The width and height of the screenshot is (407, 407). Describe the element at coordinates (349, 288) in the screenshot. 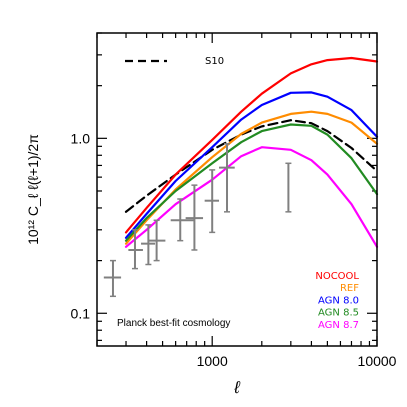

I see `legend-label-ref: REF` at that location.